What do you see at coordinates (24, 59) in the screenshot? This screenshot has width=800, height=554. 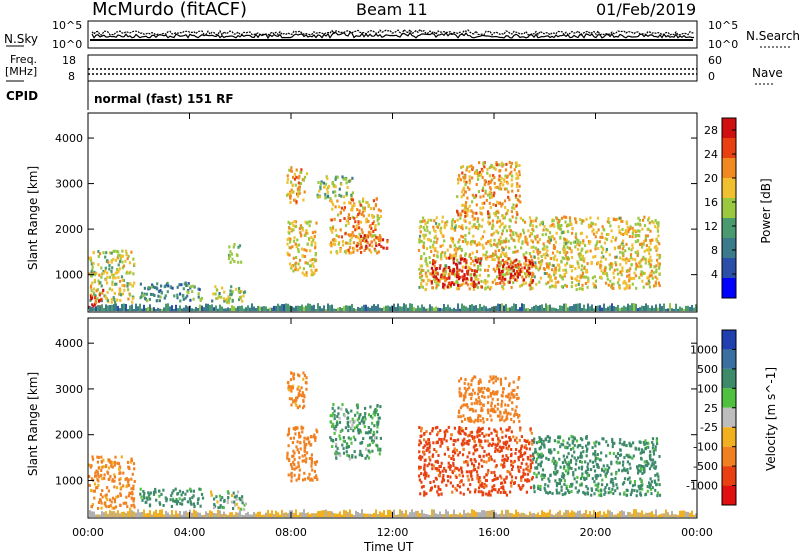 I see `freq-label: Freq.` at bounding box center [24, 59].